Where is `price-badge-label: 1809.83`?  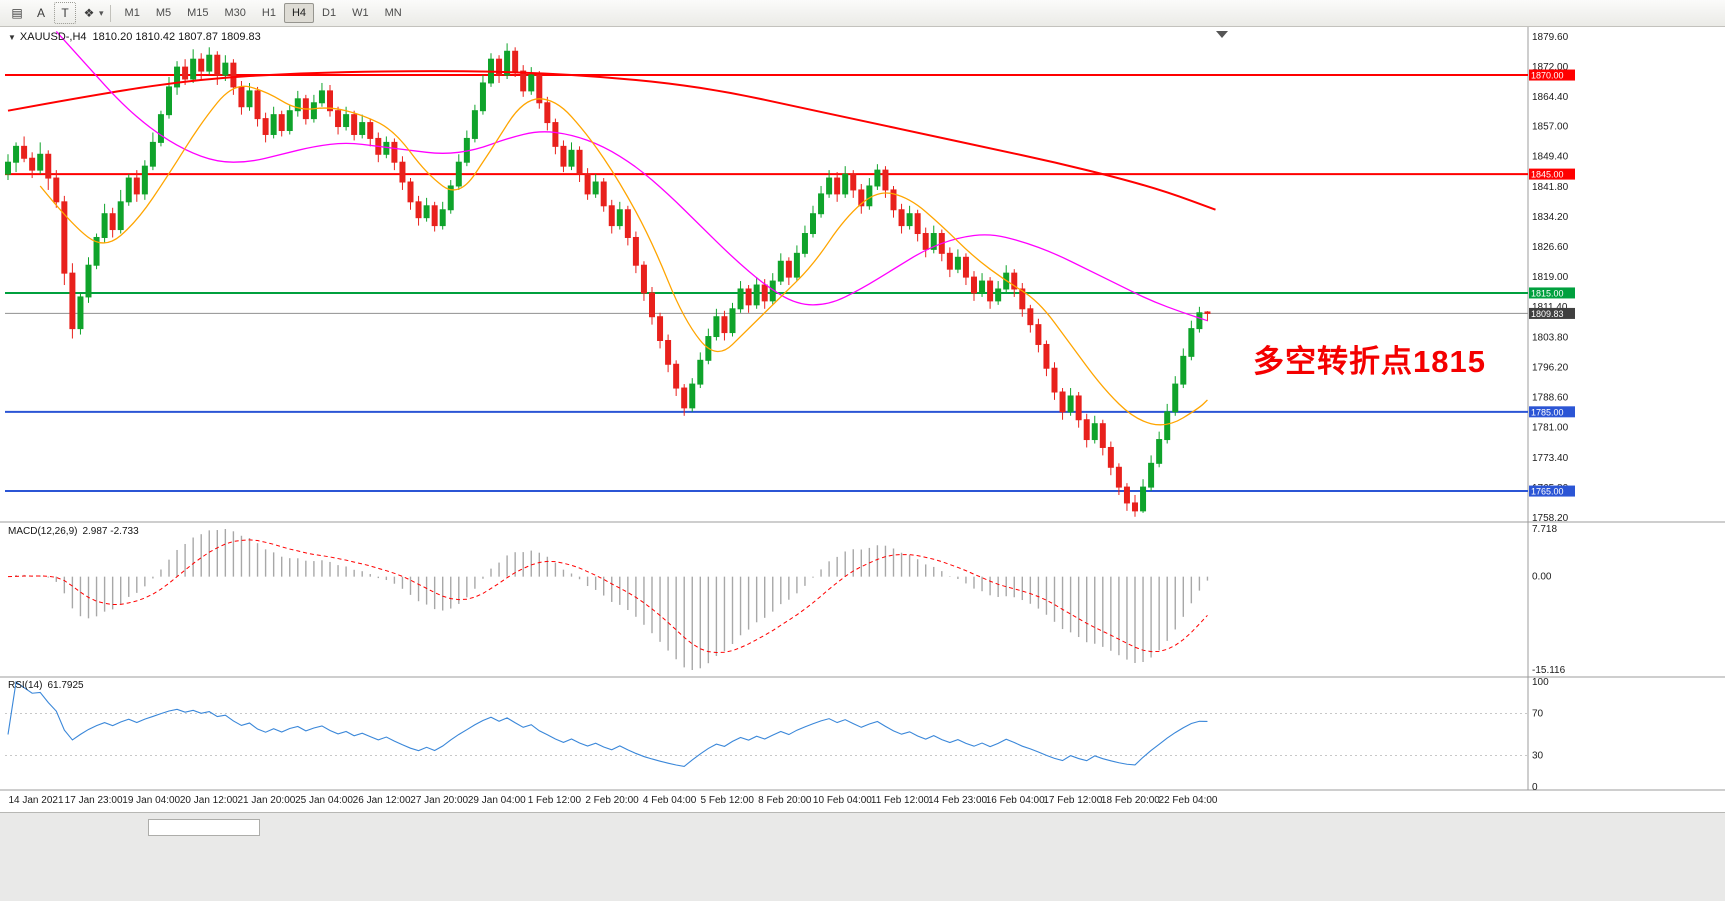 price-badge-label: 1809.83 is located at coordinates (1547, 314).